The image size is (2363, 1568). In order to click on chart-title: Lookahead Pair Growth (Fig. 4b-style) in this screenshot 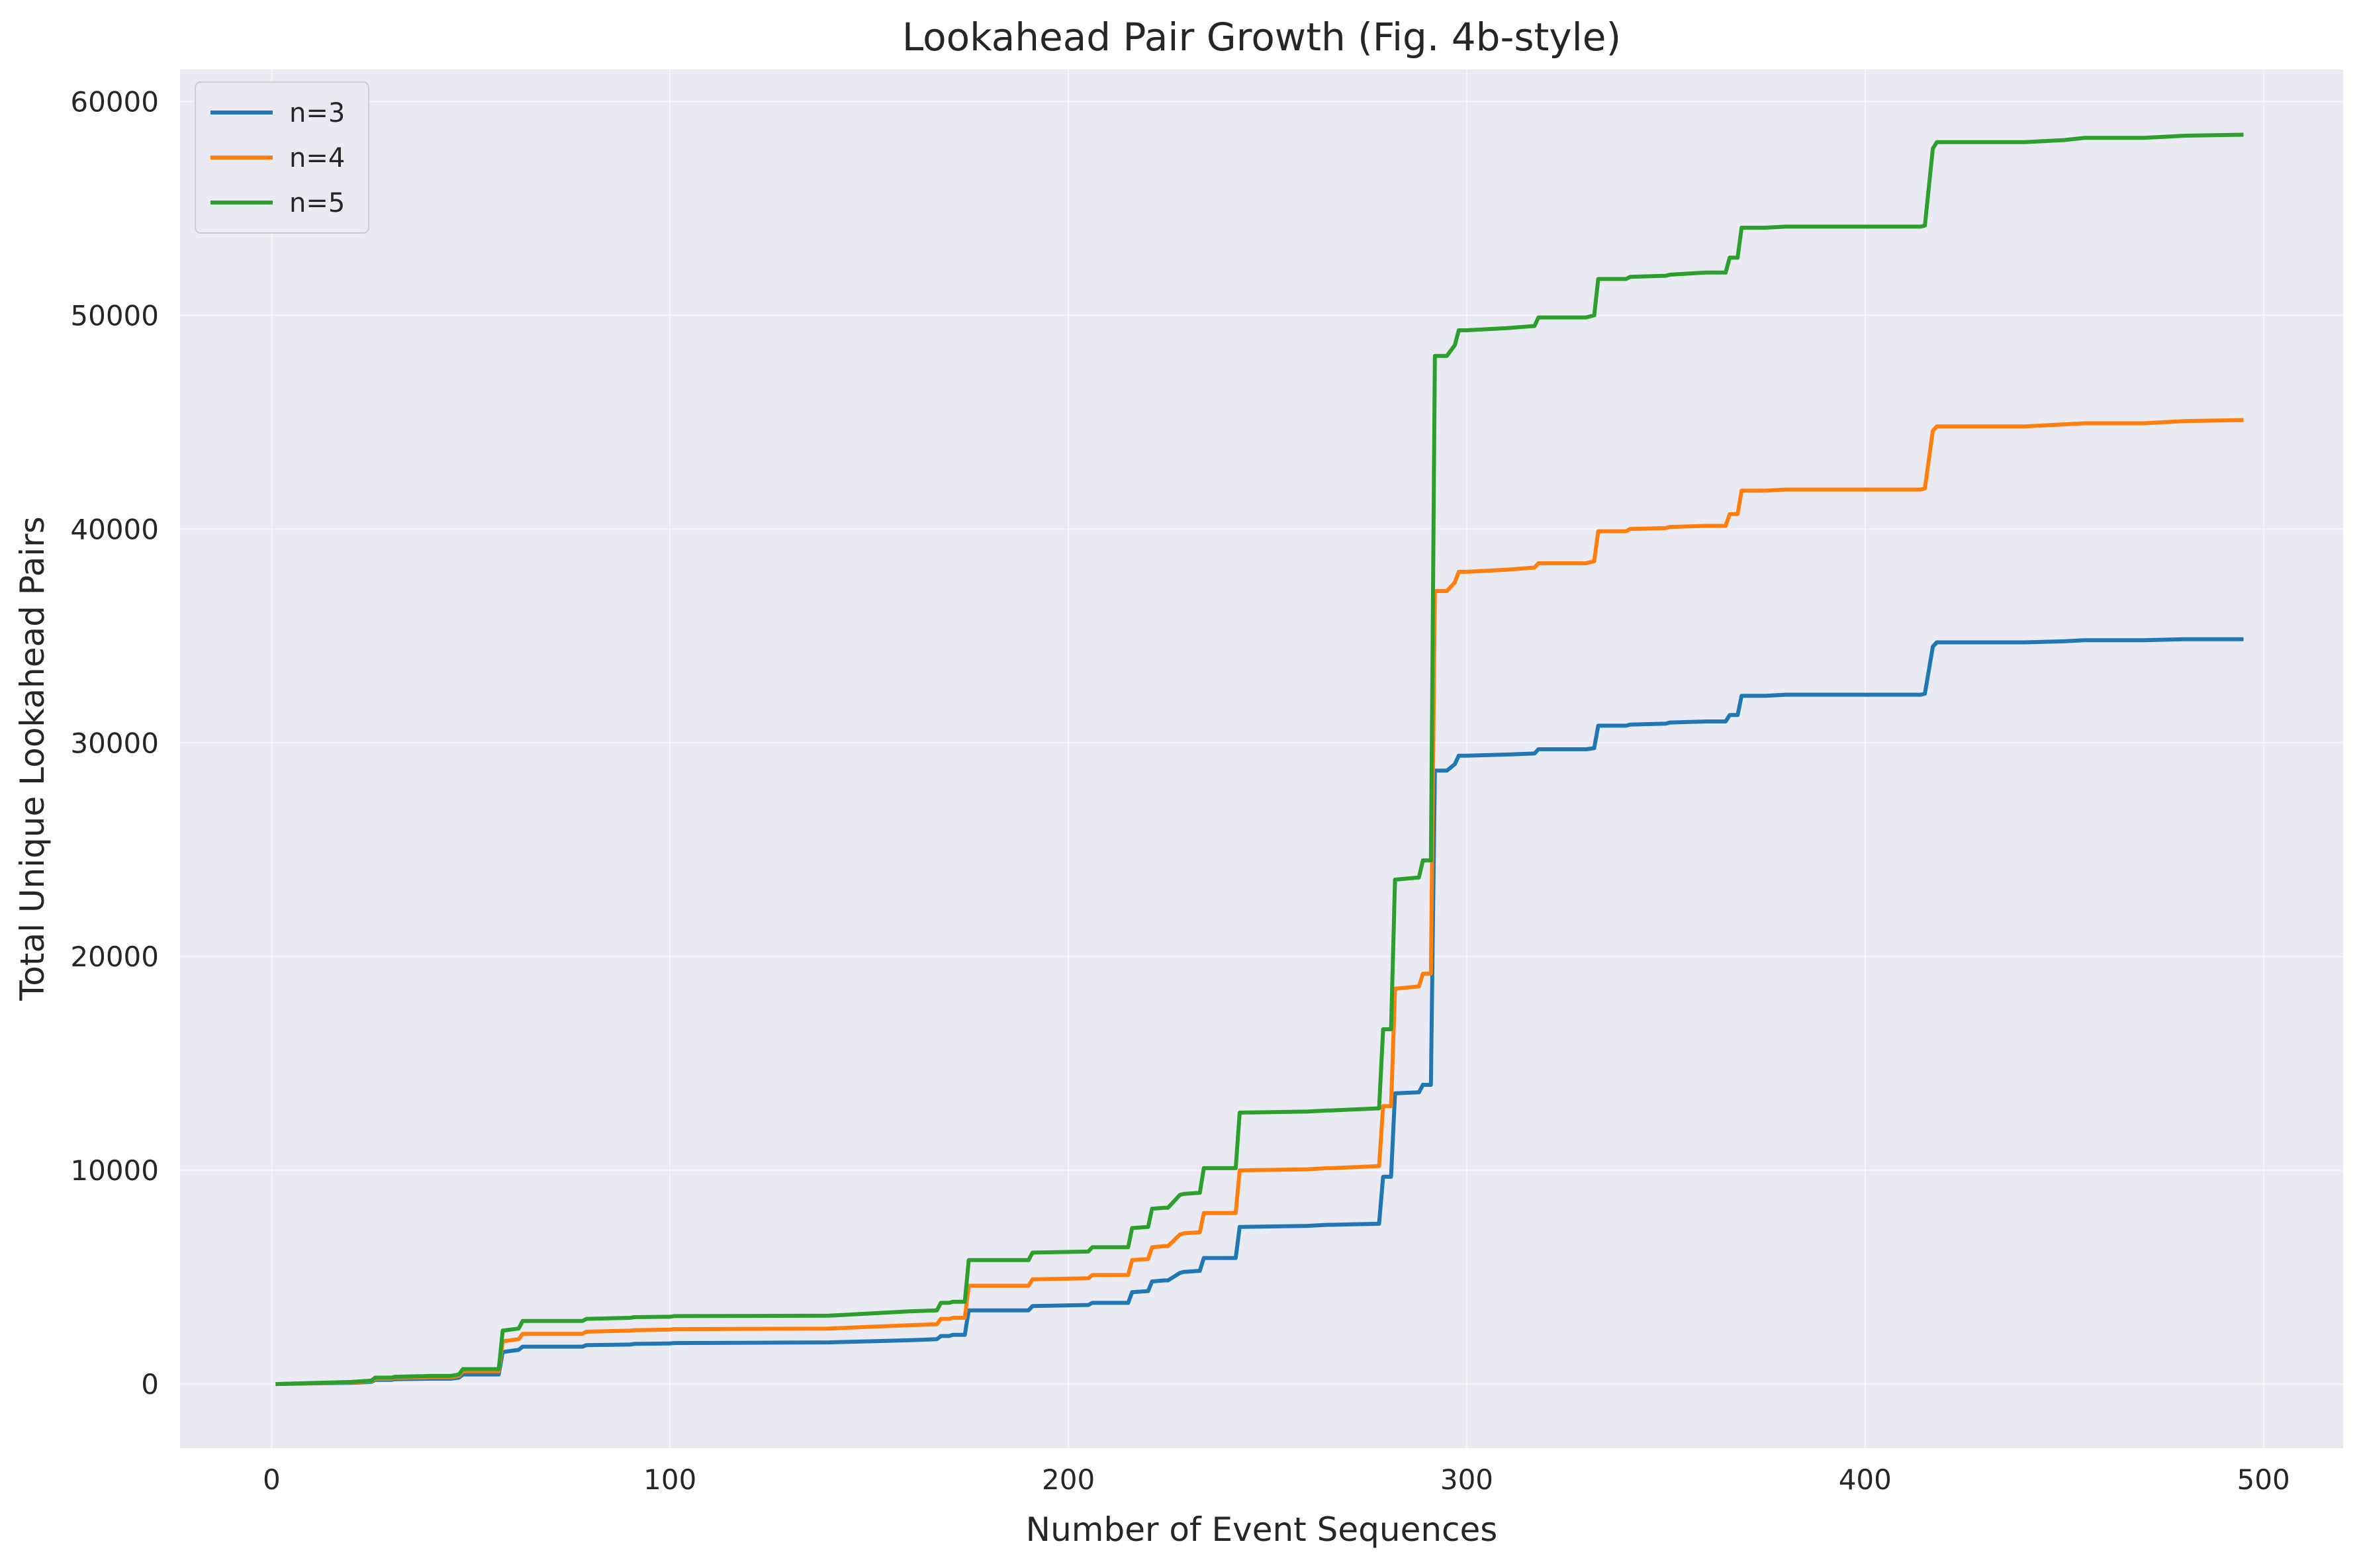, I will do `click(1261, 37)`.